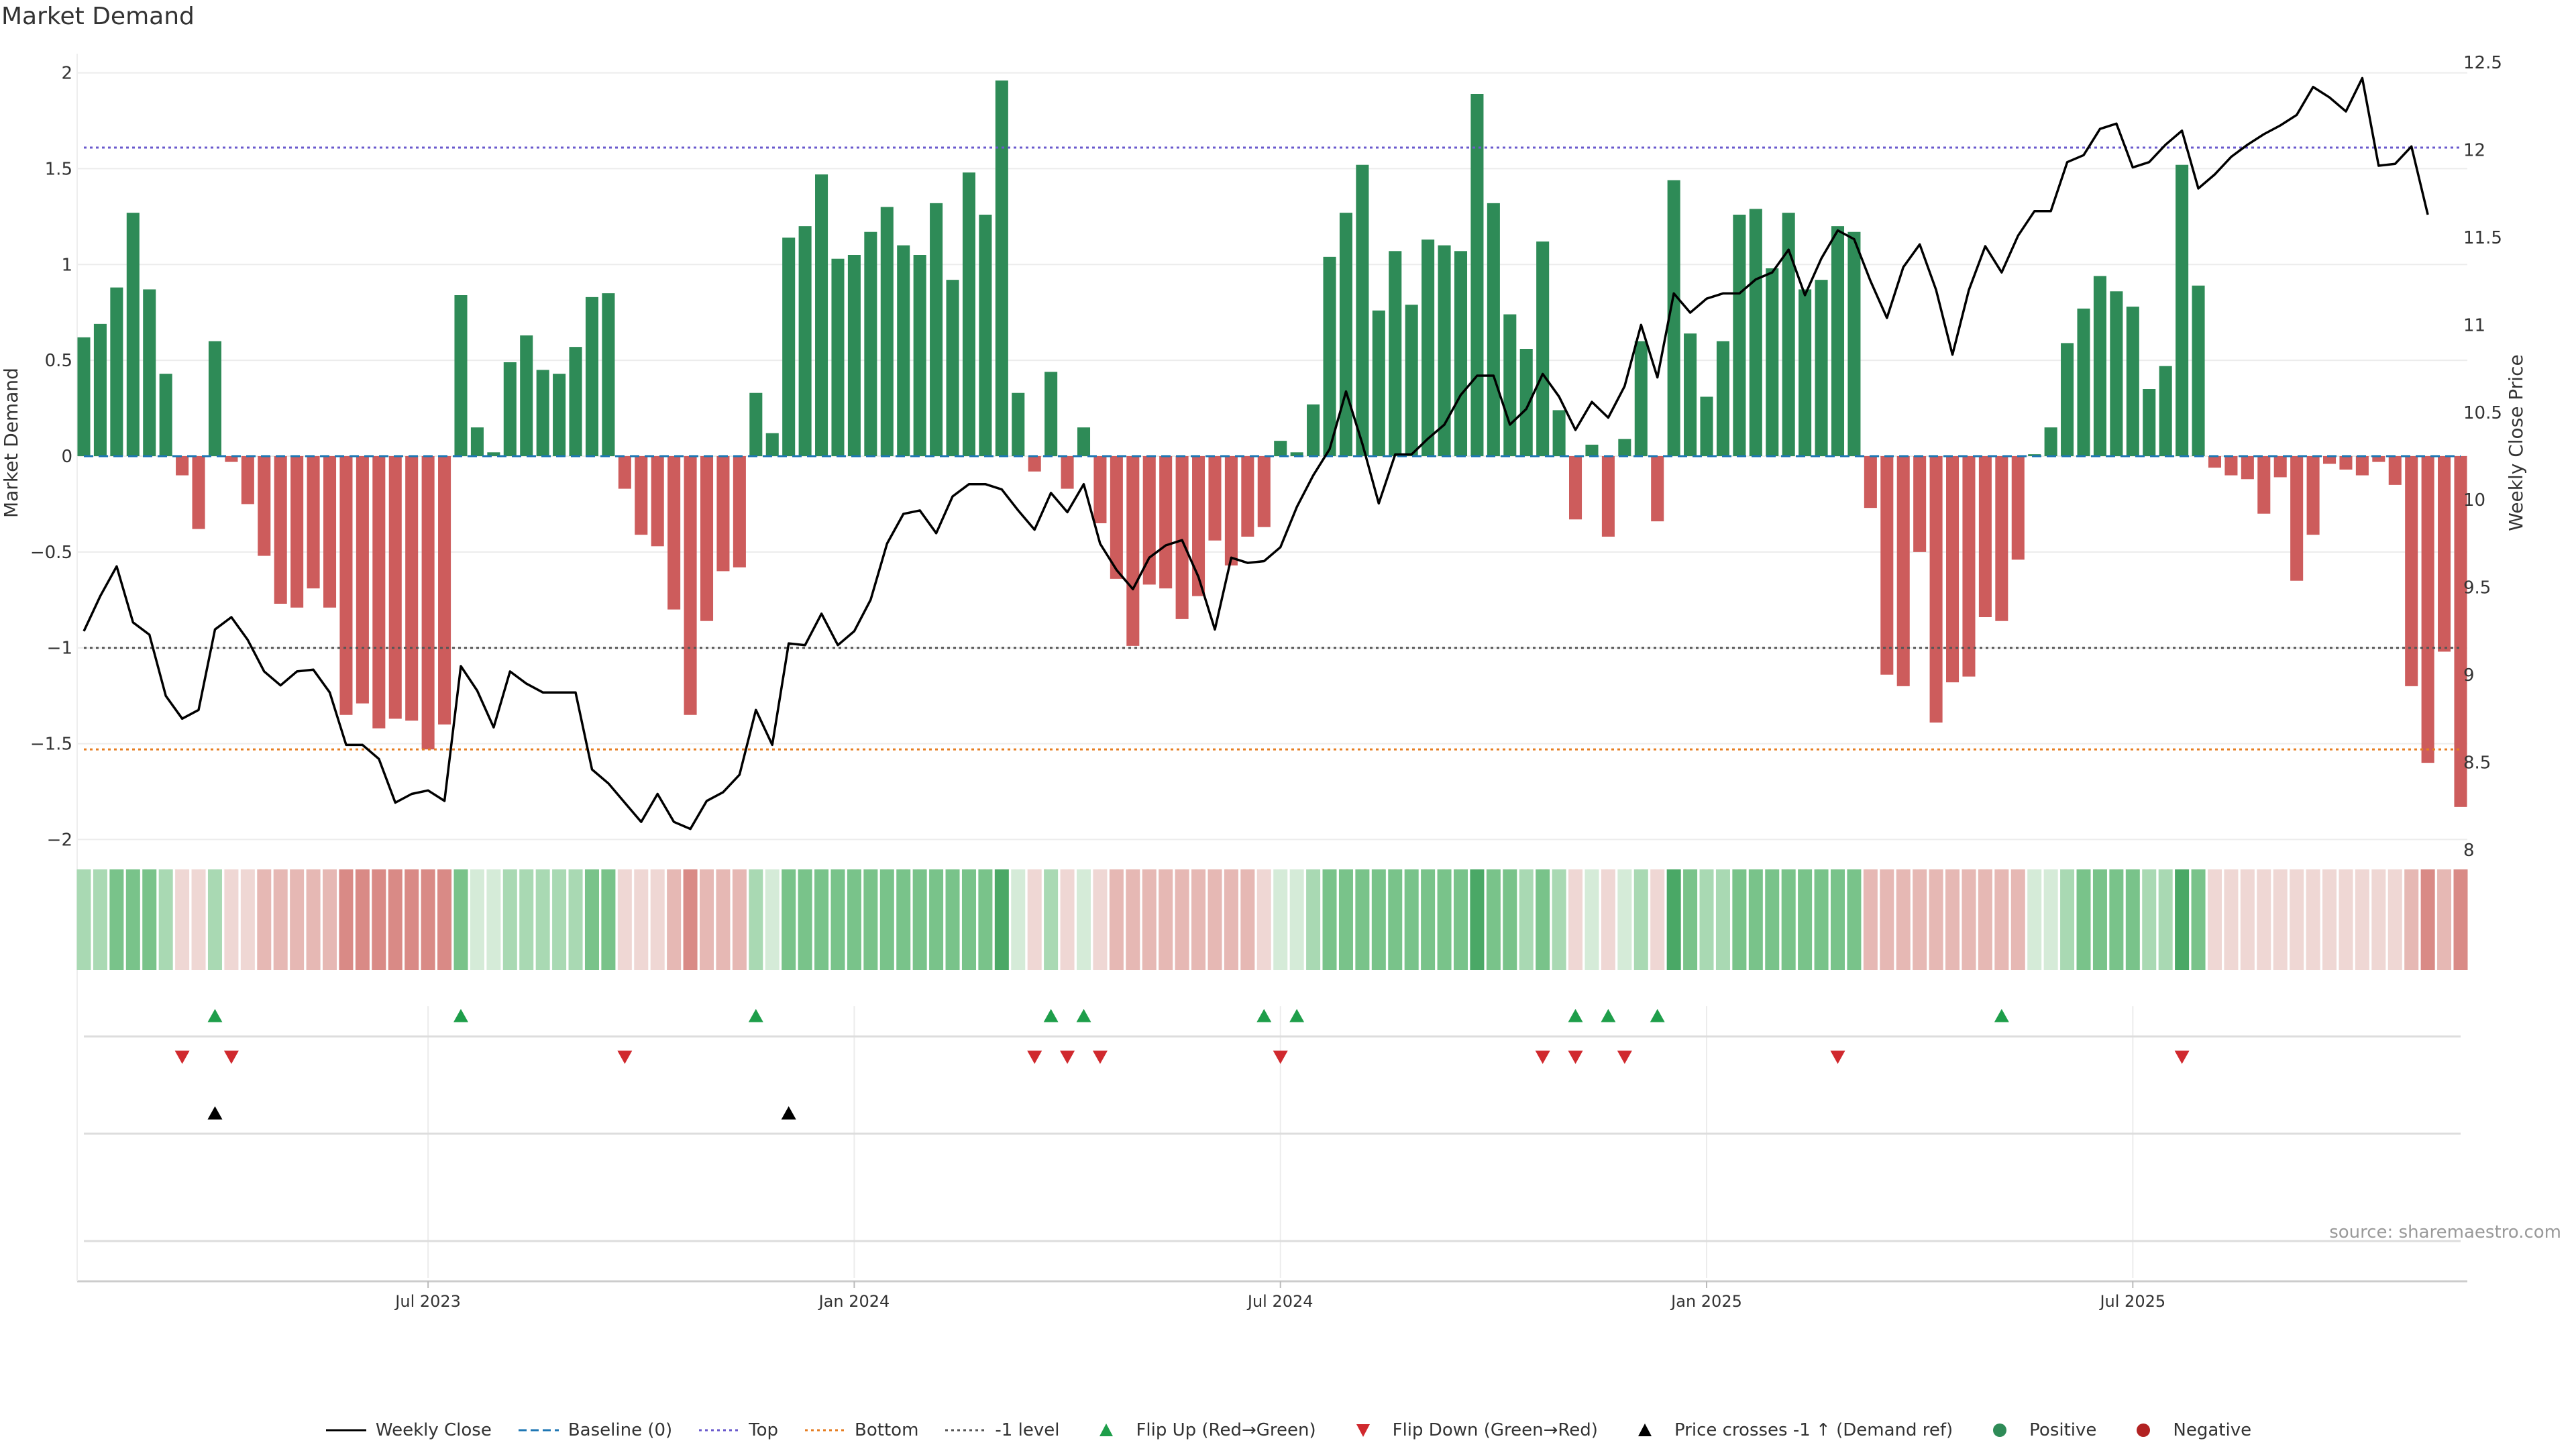  I want to click on legend-item-weekly_close: Weekly Close, so click(408, 1430).